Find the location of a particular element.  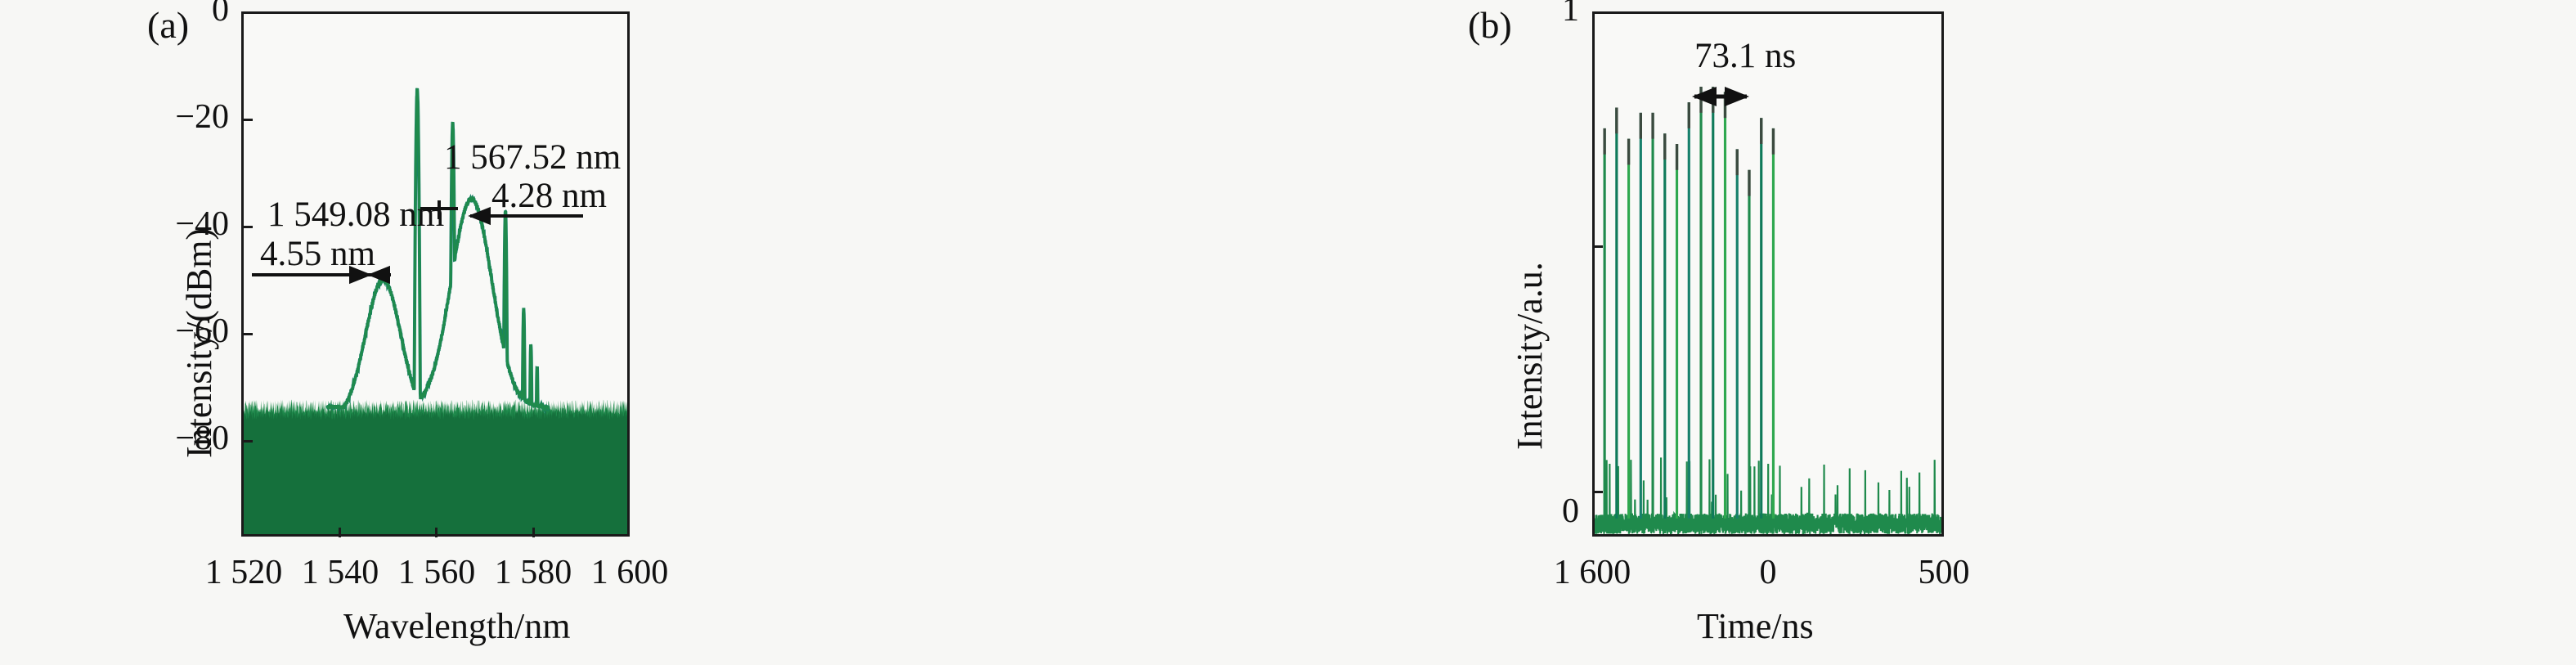

panel-b-label: (b) is located at coordinates (1490, 25).